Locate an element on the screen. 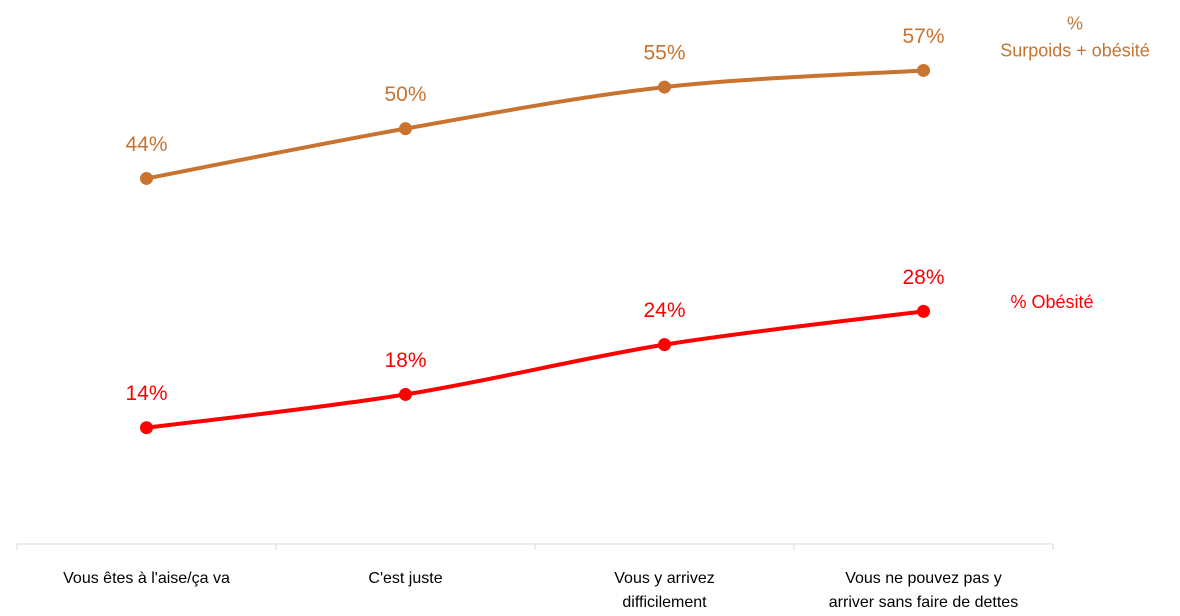 The image size is (1180, 616). x-tick-label: Vous êtes à l'aise/ça va is located at coordinates (146, 578).